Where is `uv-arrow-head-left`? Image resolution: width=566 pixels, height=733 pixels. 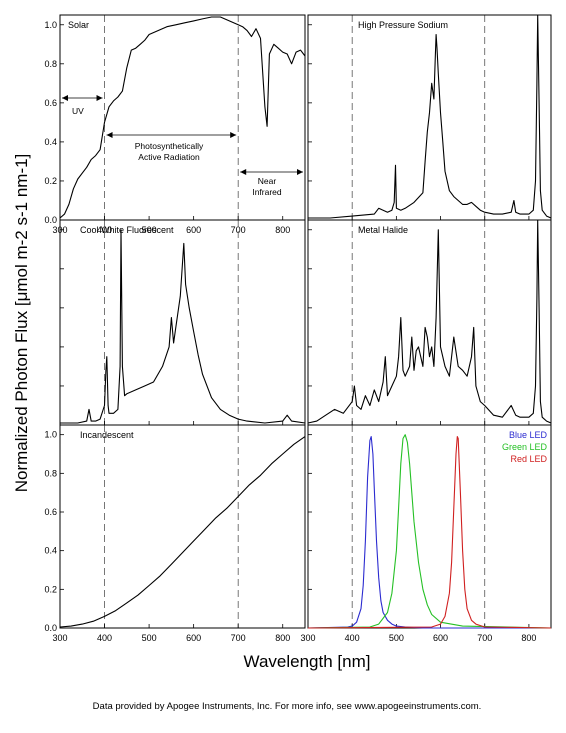
uv-arrow-head-left is located at coordinates (65, 98).